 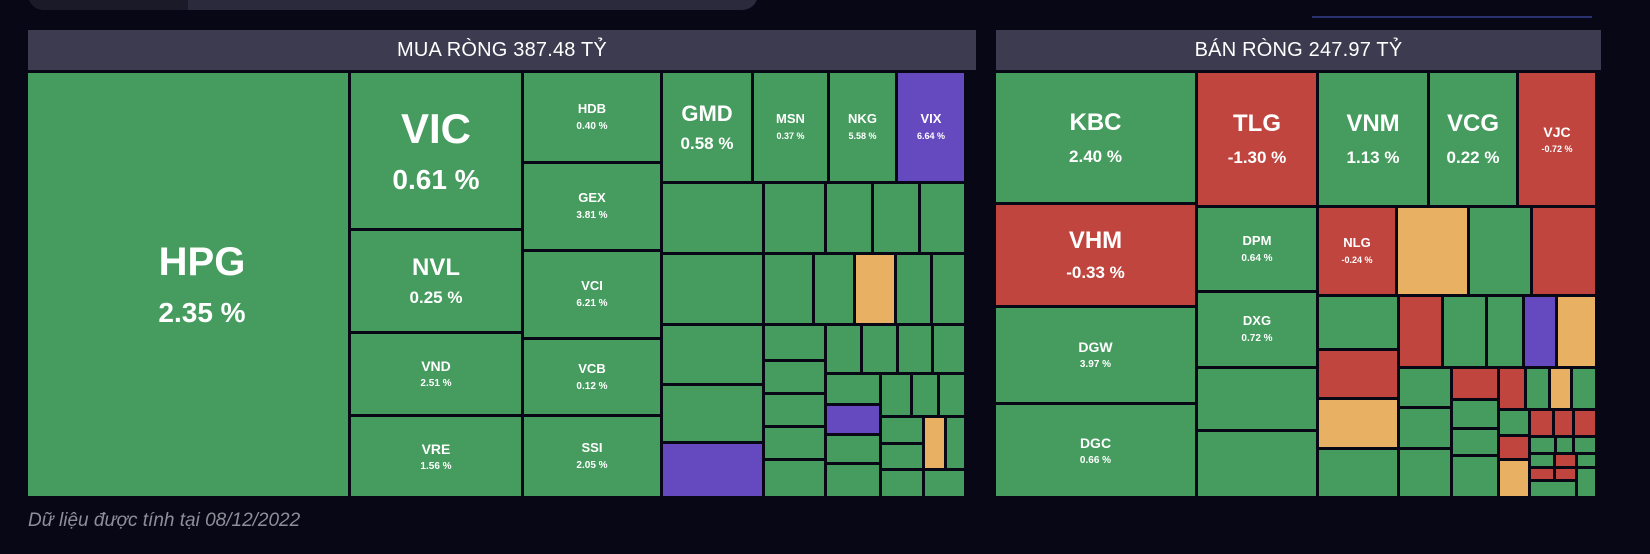 I want to click on treemap-tile-vre: VRE 1.56 %, so click(x=436, y=456).